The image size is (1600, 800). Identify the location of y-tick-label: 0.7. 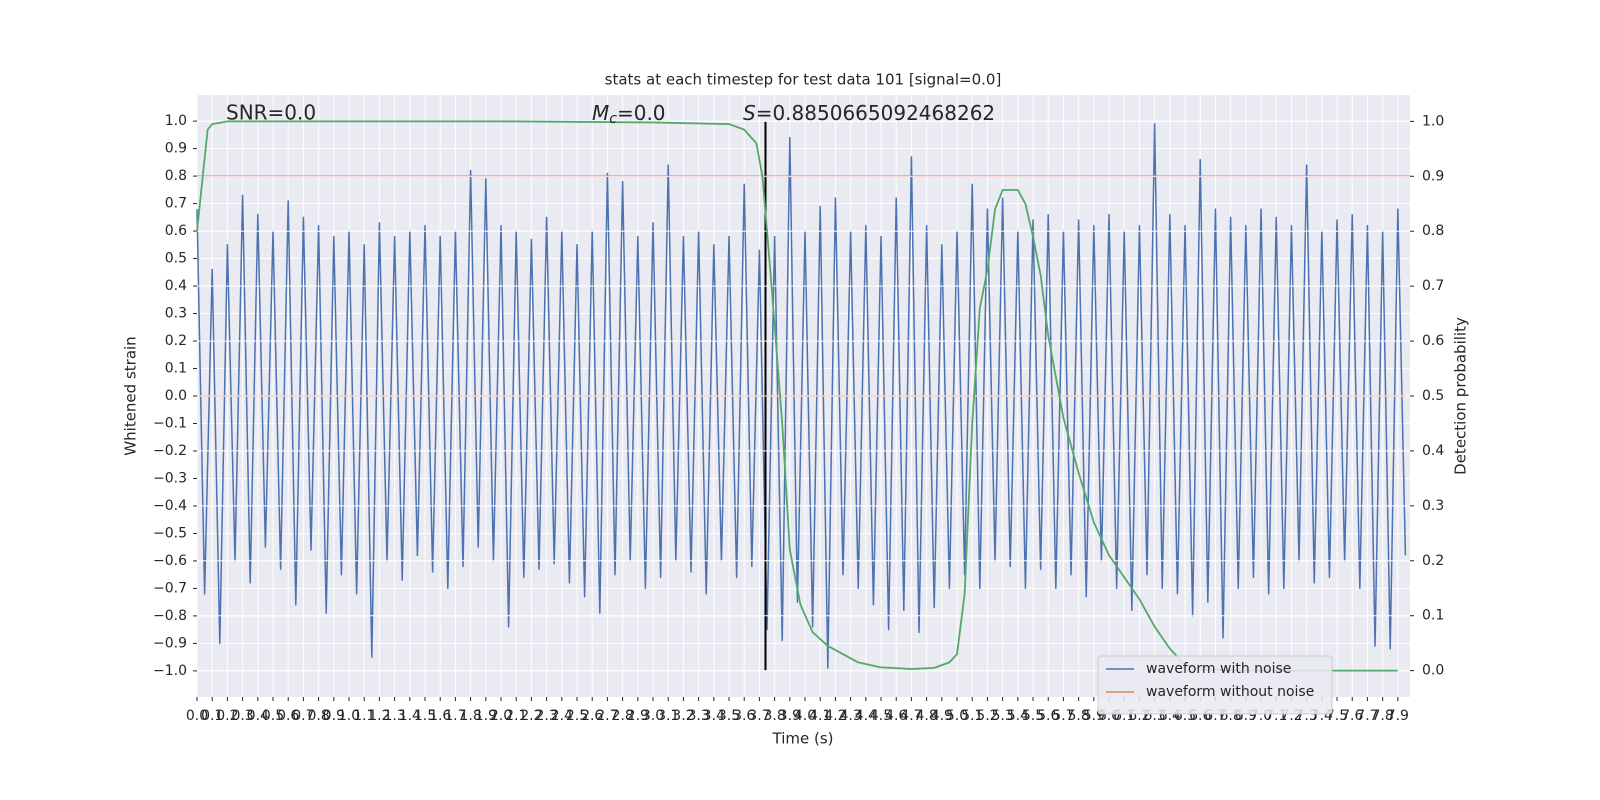
(176, 204).